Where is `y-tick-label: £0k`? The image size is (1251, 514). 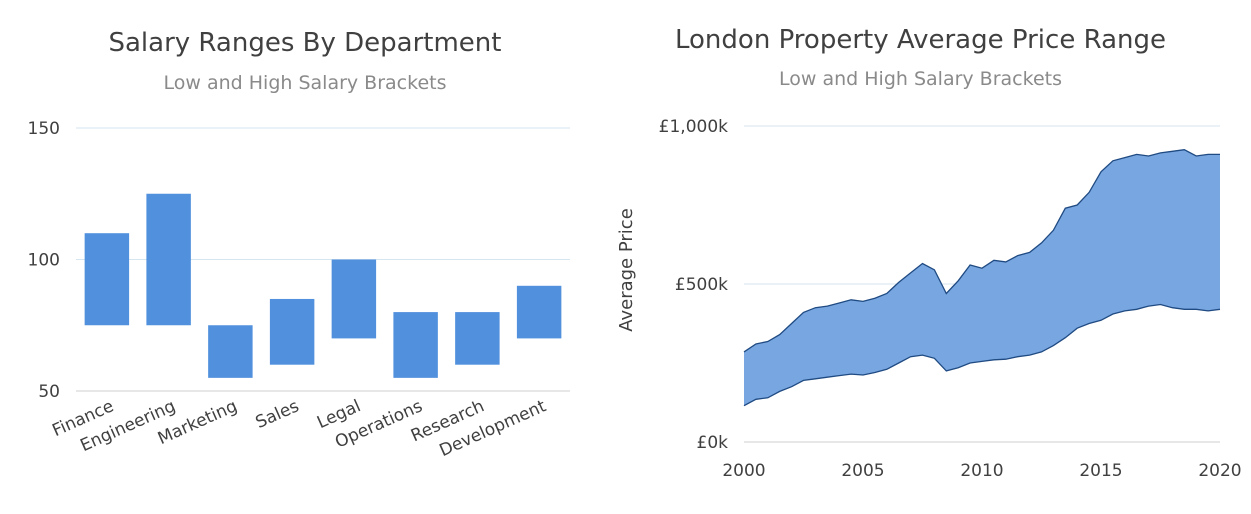 y-tick-label: £0k is located at coordinates (713, 443).